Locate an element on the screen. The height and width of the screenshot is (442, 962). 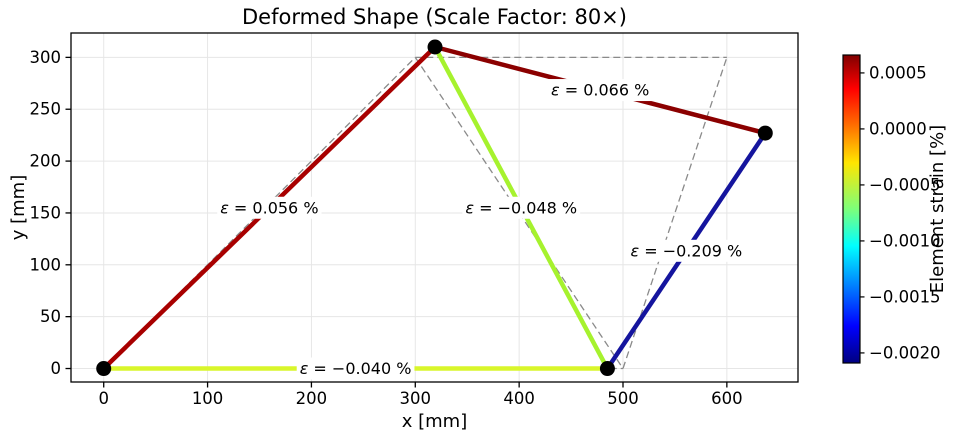
colorbar-label: Element strain [%] is located at coordinates (937, 209).